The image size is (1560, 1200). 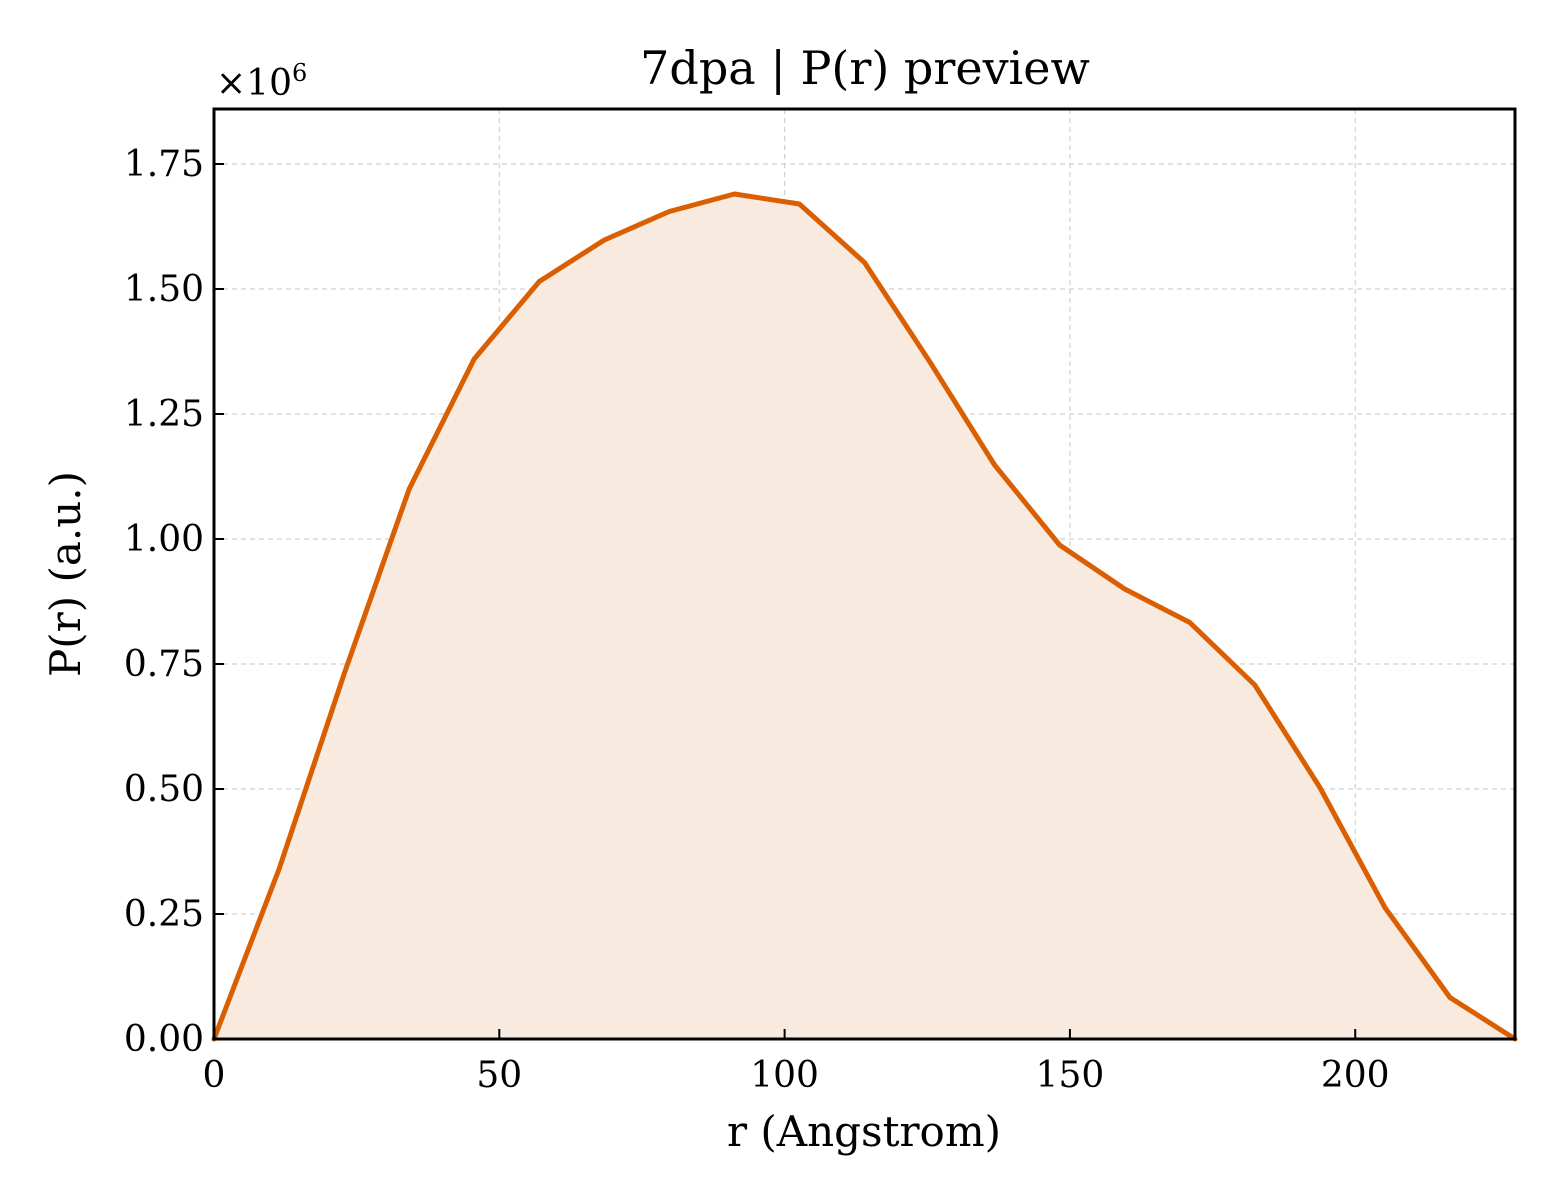 I want to click on y-tick-label-0: 0.00, so click(x=164, y=1039).